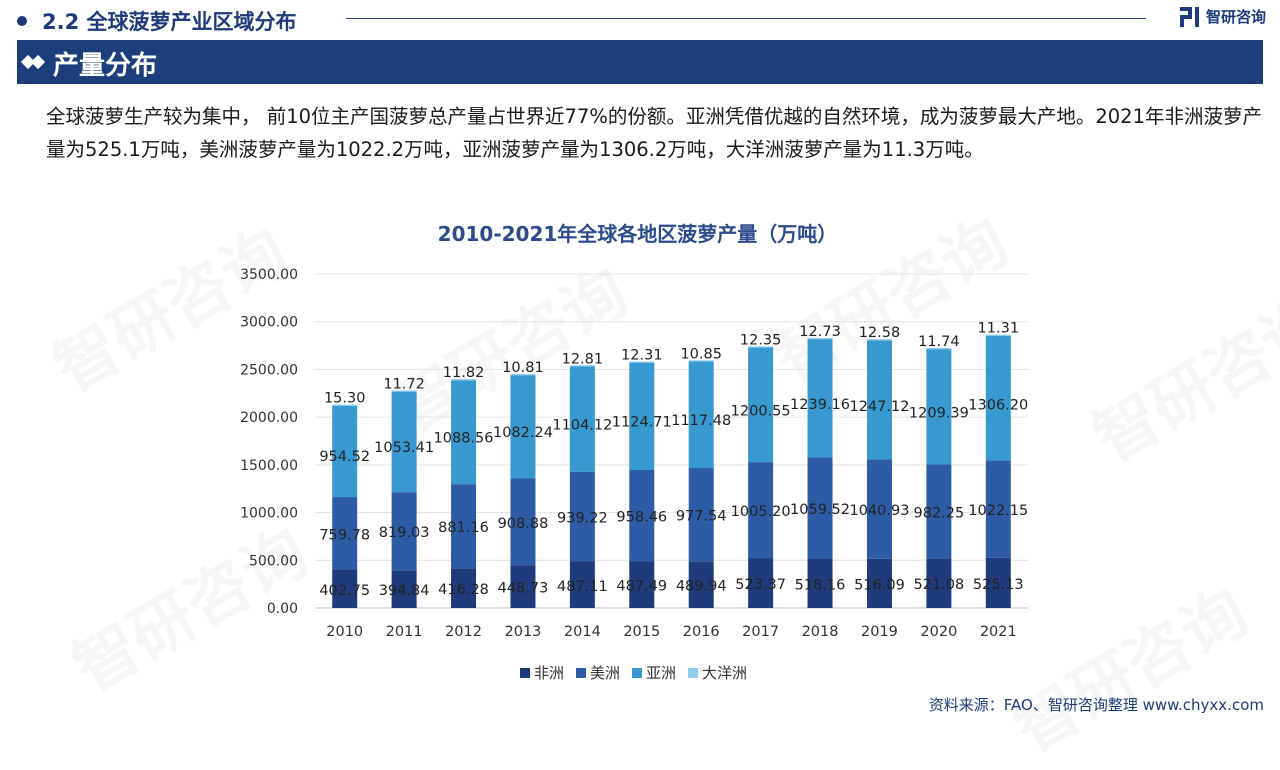  What do you see at coordinates (939, 513) in the screenshot?
I see `data-label: 982.25` at bounding box center [939, 513].